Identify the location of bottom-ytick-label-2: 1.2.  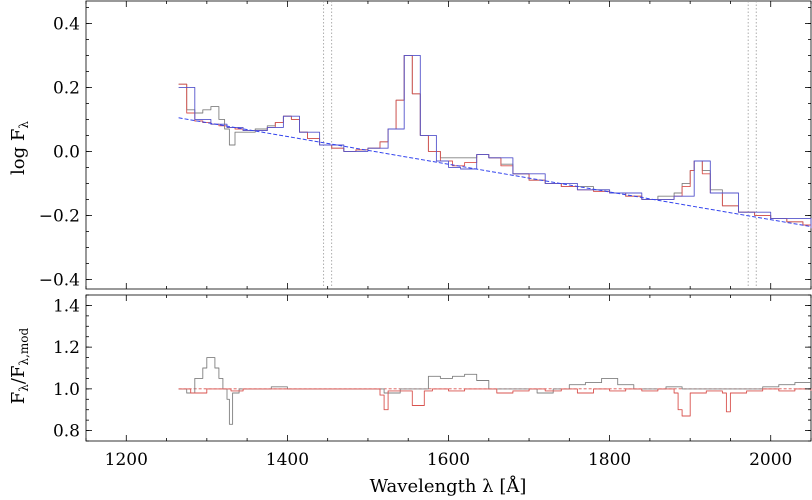
(66, 348).